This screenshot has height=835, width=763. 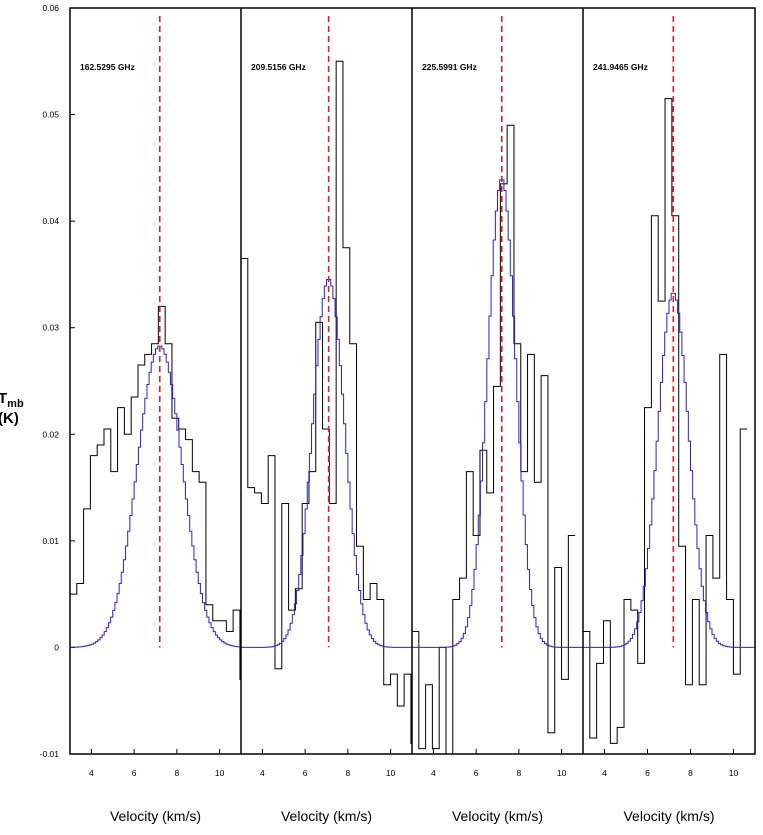 What do you see at coordinates (50, 328) in the screenshot?
I see `y-tick-label: 0.03` at bounding box center [50, 328].